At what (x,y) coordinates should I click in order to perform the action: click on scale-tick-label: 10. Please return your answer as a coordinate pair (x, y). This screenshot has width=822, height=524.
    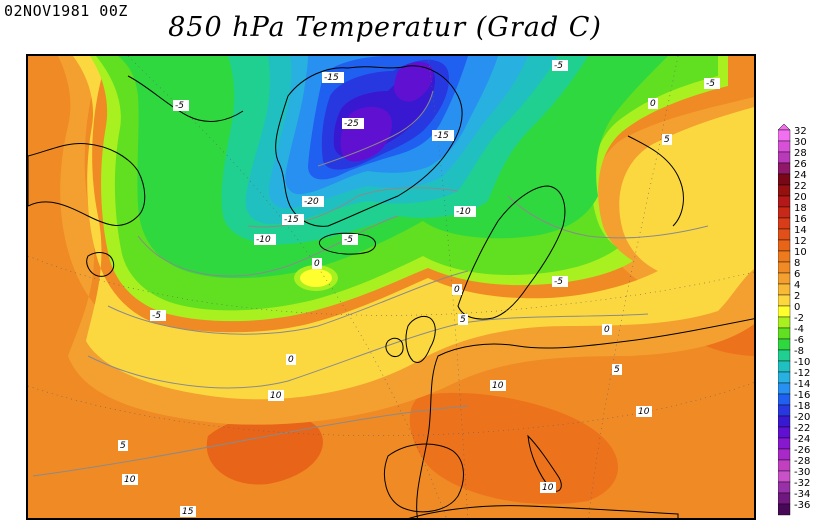
    Looking at the image, I should click on (800, 252).